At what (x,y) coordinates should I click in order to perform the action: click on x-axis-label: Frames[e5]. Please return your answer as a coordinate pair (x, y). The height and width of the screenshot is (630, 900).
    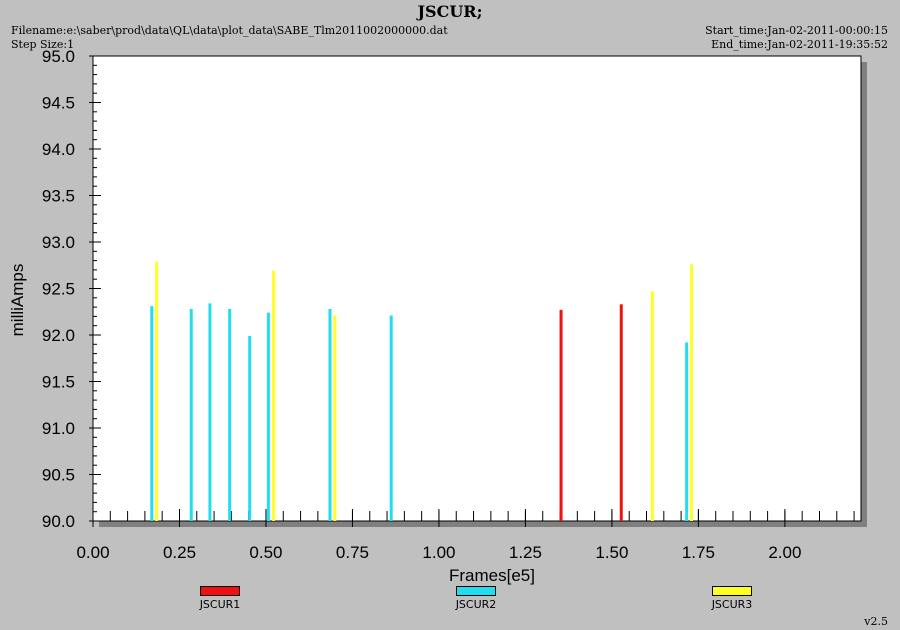
    Looking at the image, I should click on (492, 575).